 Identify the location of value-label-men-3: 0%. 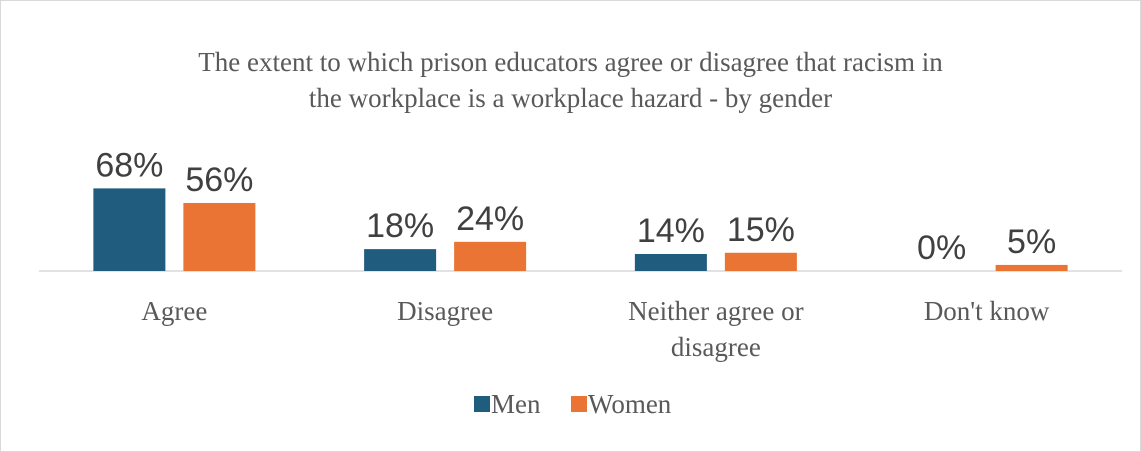
(941, 248).